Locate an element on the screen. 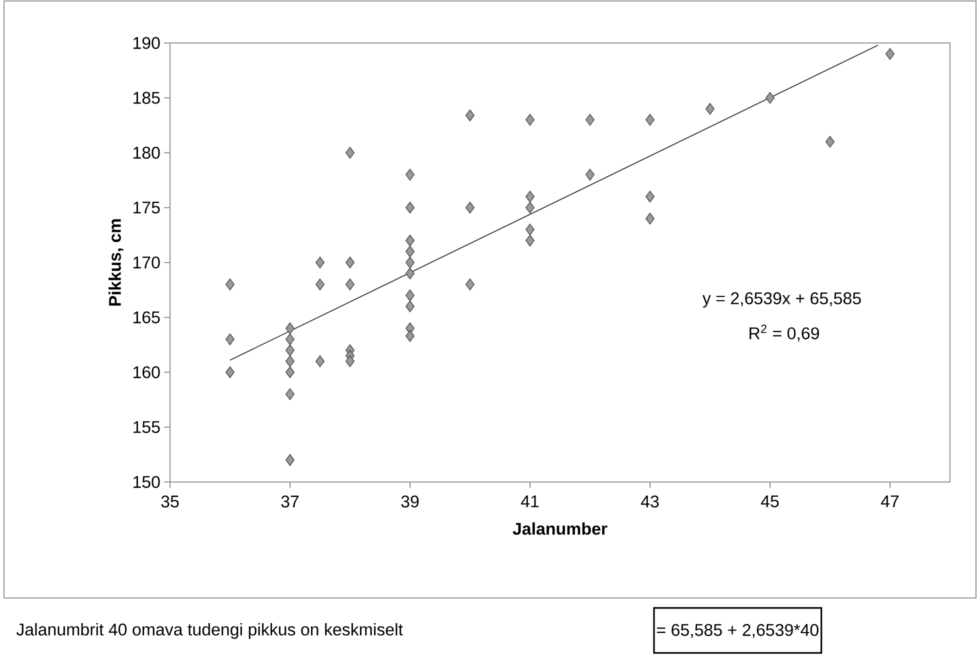 This screenshot has height=658, width=980. text: Jalanumbrit 40 omava tudengi pikkus on keskmiselt is located at coordinates (209, 631).